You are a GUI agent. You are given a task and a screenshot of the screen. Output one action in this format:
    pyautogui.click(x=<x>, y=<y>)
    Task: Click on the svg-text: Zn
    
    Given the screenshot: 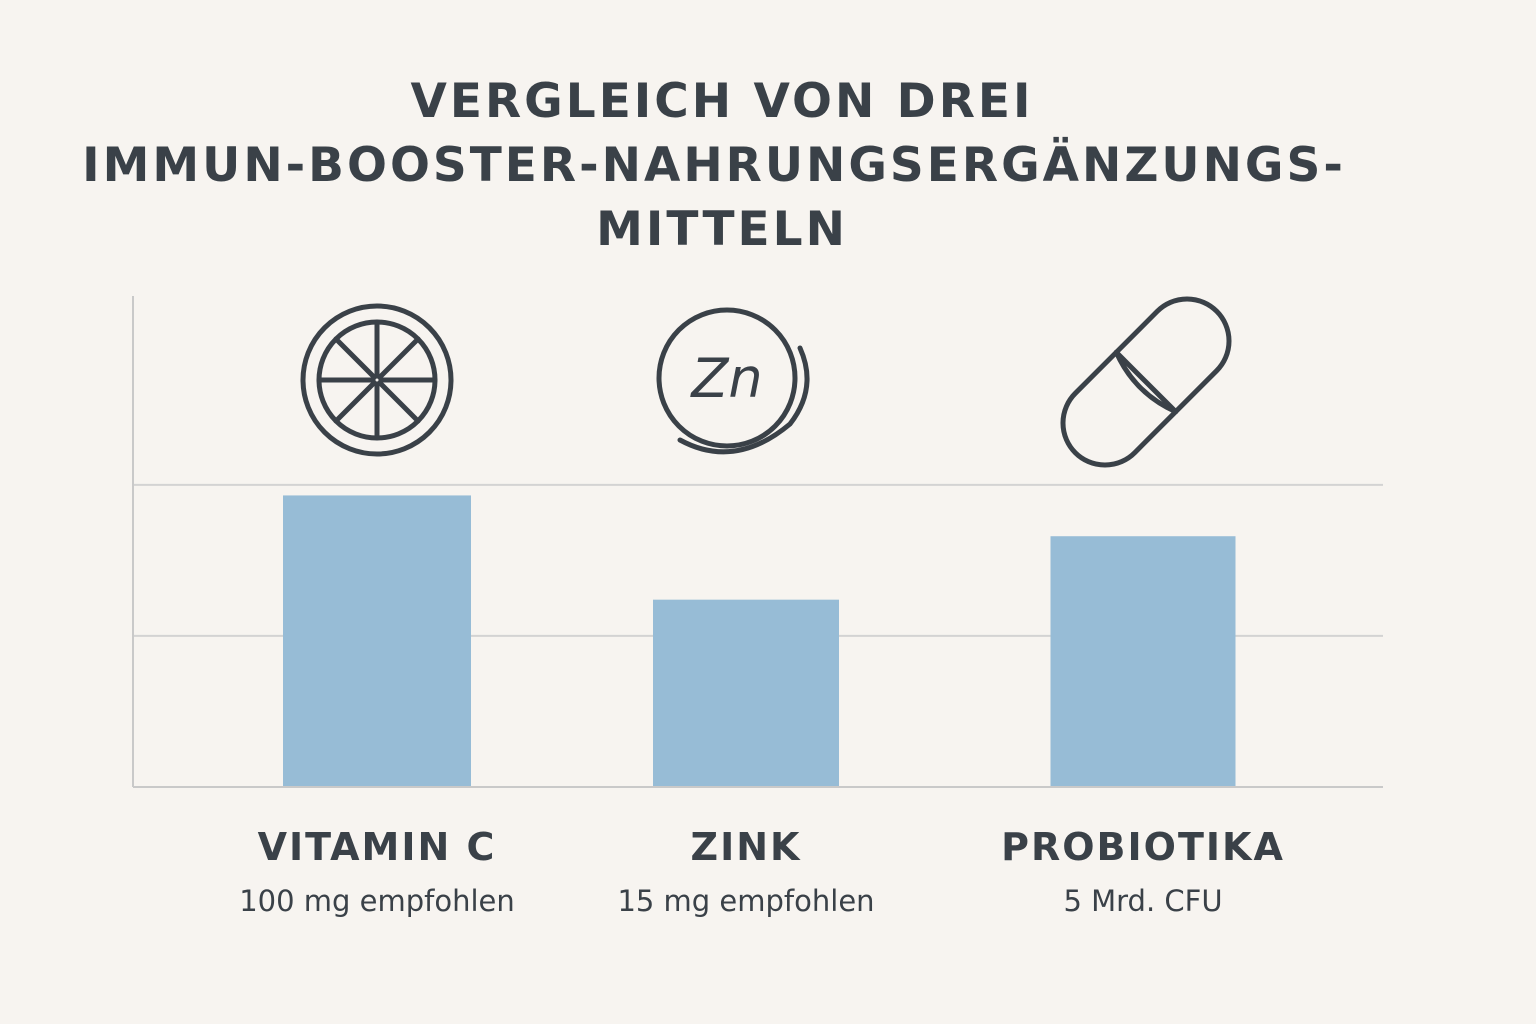 What is the action you would take?
    pyautogui.click(x=725, y=378)
    